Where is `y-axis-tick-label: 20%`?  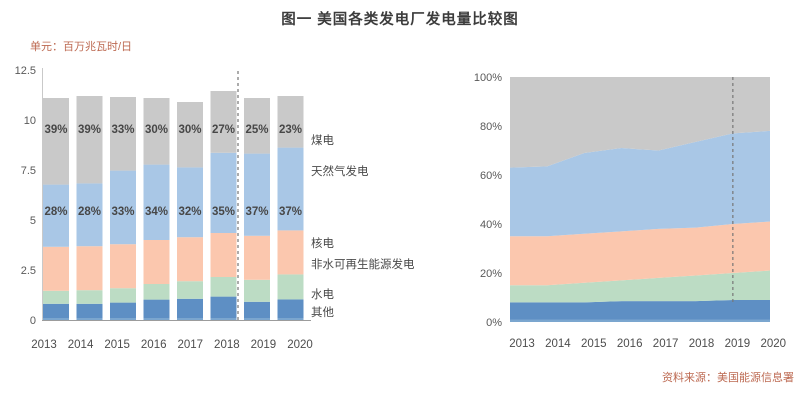 y-axis-tick-label: 20% is located at coordinates (491, 274).